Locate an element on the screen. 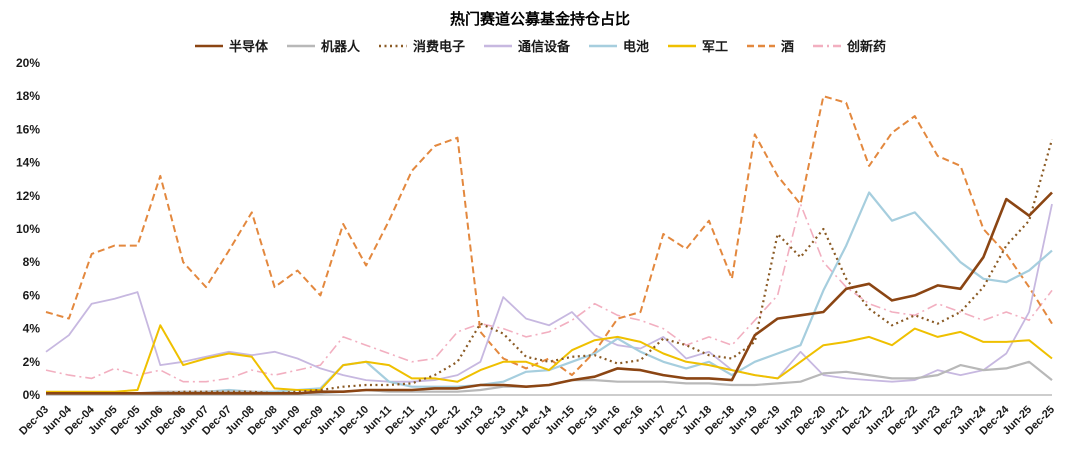 This screenshot has height=467, width=1080. legend-item-创新药: 创新药 is located at coordinates (849, 45).